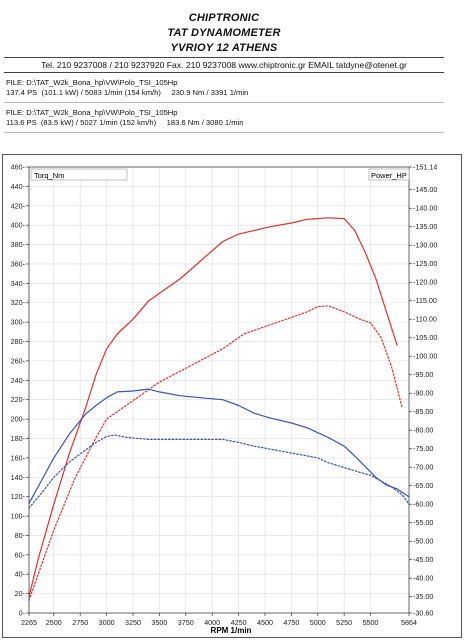 Image resolution: width=466 pixels, height=642 pixels. I want to click on left-tick-label: 120-, so click(18, 496).